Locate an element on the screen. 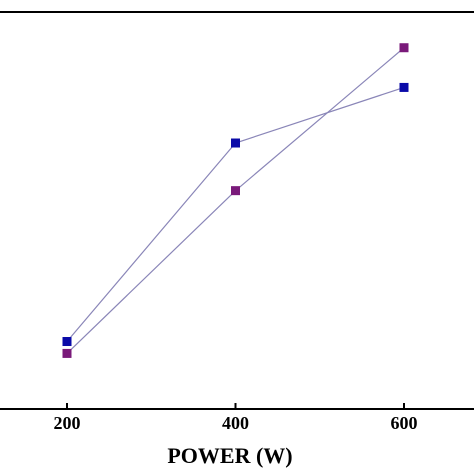 This screenshot has width=474, height=474. x-tick-label: 400 is located at coordinates (235, 423).